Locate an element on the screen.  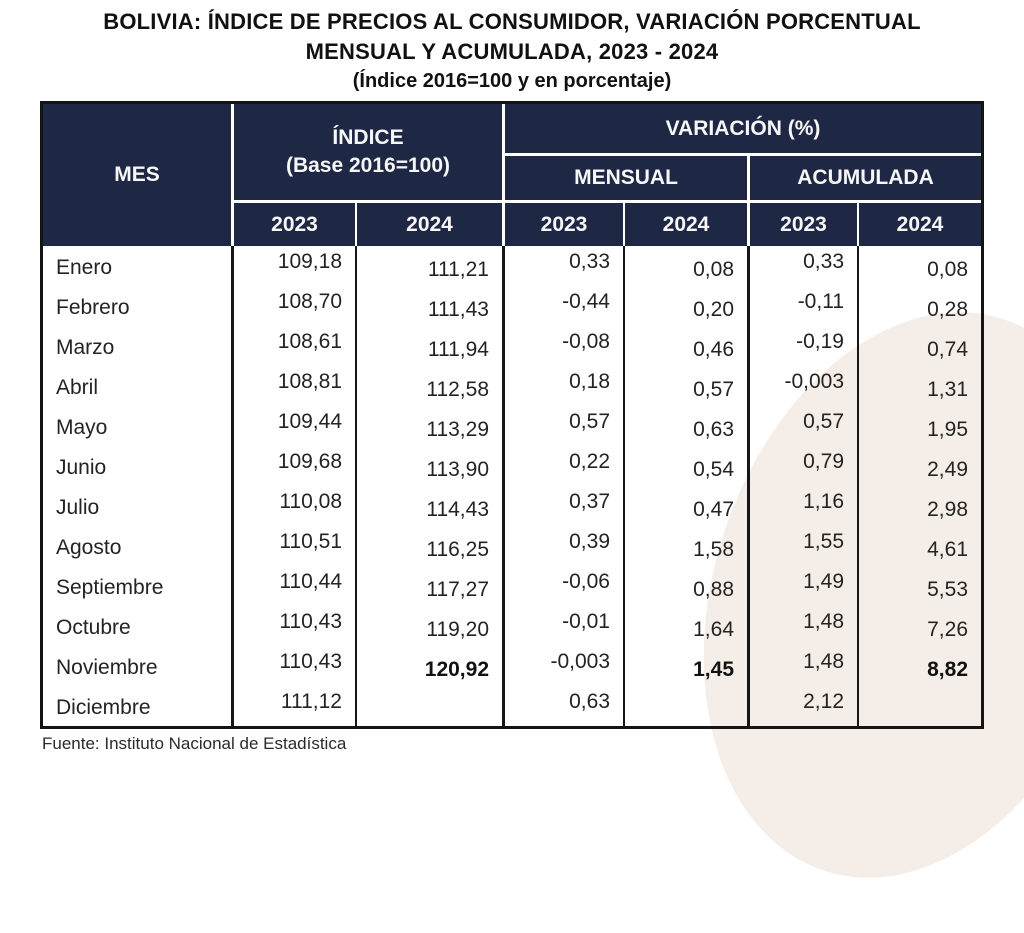
acumulada_2023-value: -0,19 is located at coordinates (820, 341).